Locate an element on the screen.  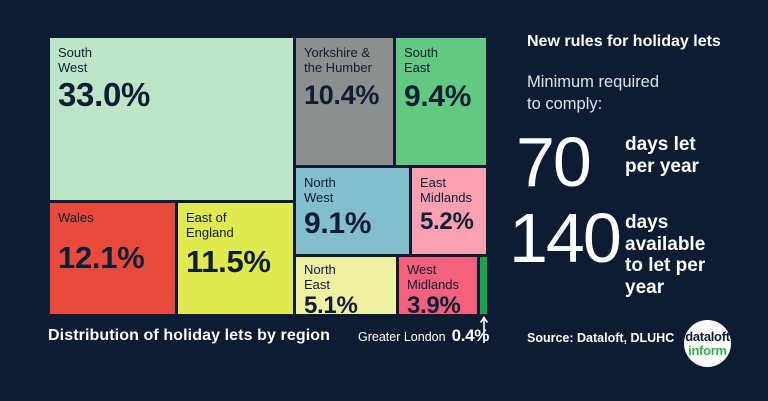
treemap-cell-north-west: North West 9.1% is located at coordinates (352, 211).